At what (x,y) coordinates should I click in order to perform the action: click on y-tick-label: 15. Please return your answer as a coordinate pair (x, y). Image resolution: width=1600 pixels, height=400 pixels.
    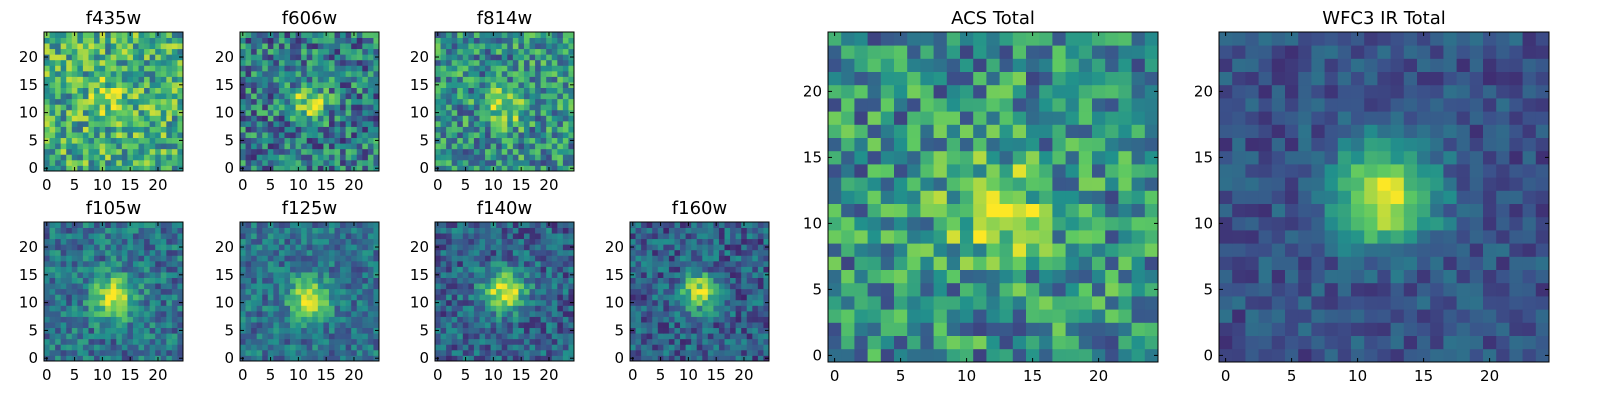
    Looking at the image, I should click on (614, 275).